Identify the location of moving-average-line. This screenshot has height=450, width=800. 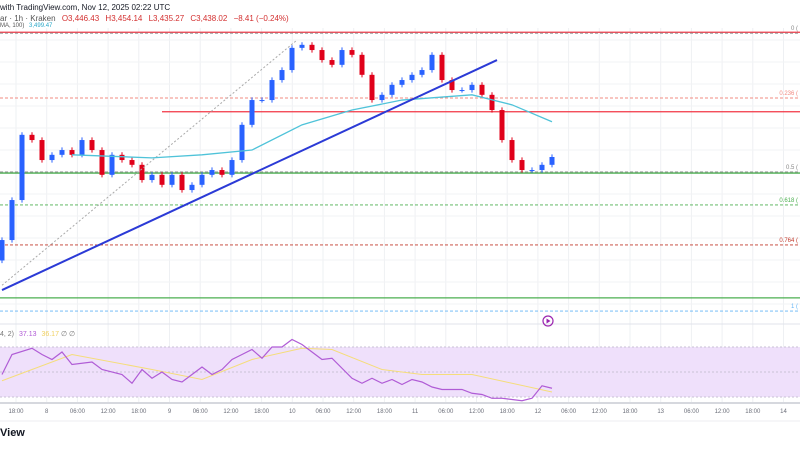
(312, 126).